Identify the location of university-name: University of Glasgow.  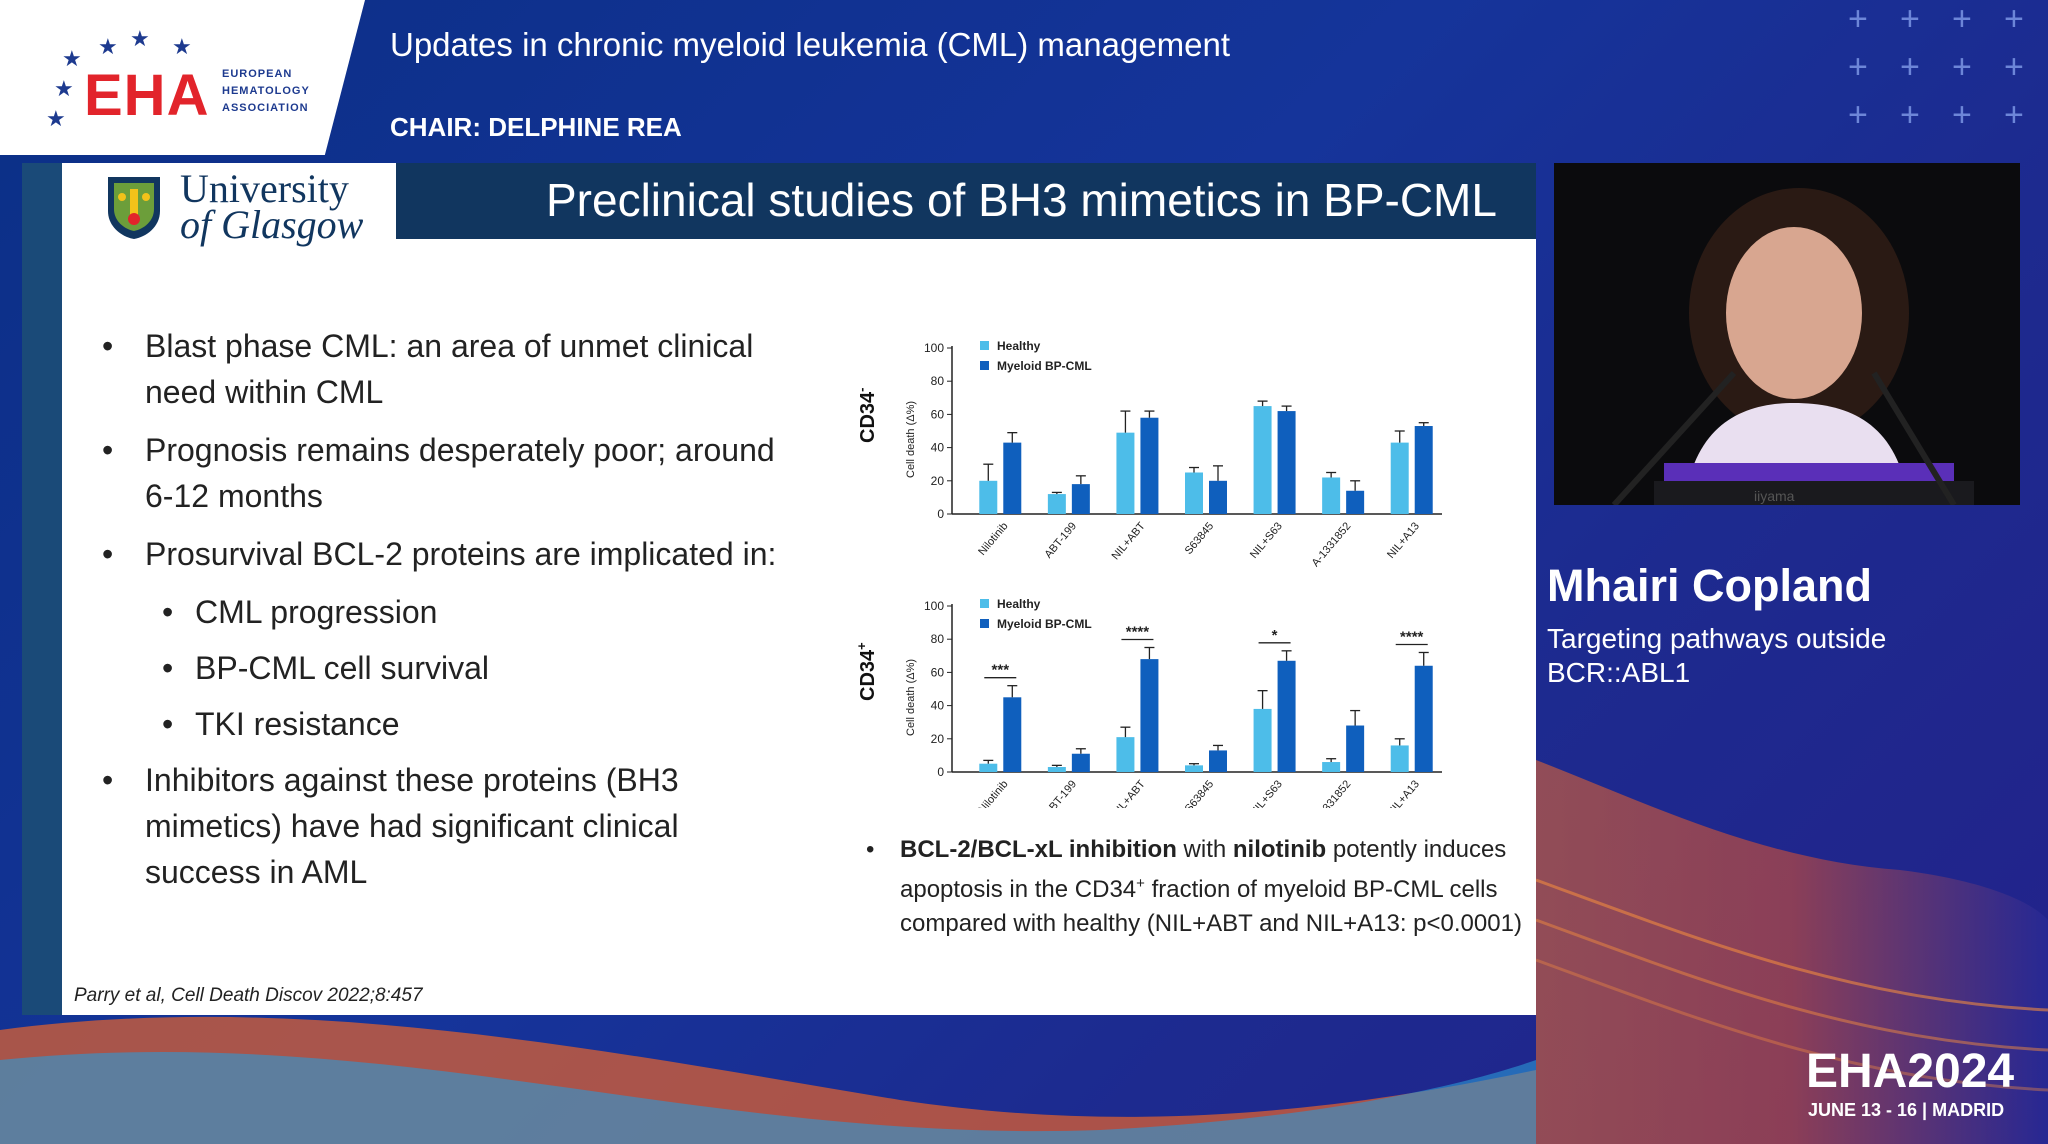
(271, 205).